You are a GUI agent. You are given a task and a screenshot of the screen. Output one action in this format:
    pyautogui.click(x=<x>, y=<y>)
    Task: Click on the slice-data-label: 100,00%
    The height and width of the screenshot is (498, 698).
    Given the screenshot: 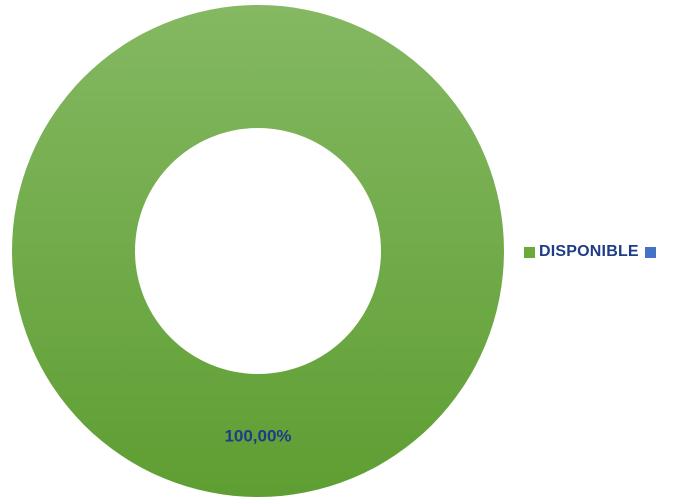 What is the action you would take?
    pyautogui.click(x=257, y=436)
    